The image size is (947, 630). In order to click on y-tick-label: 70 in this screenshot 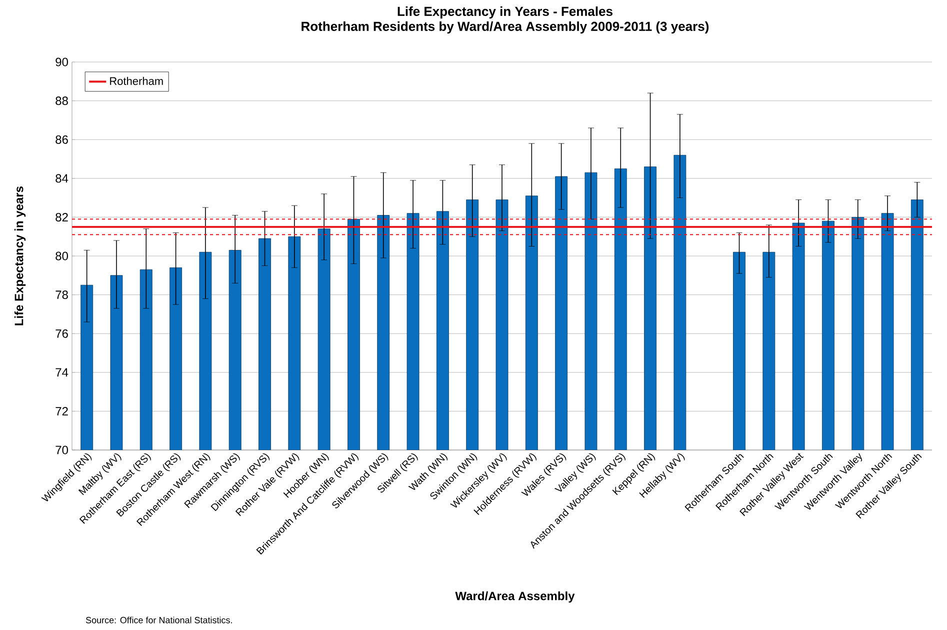, I will do `click(62, 450)`.